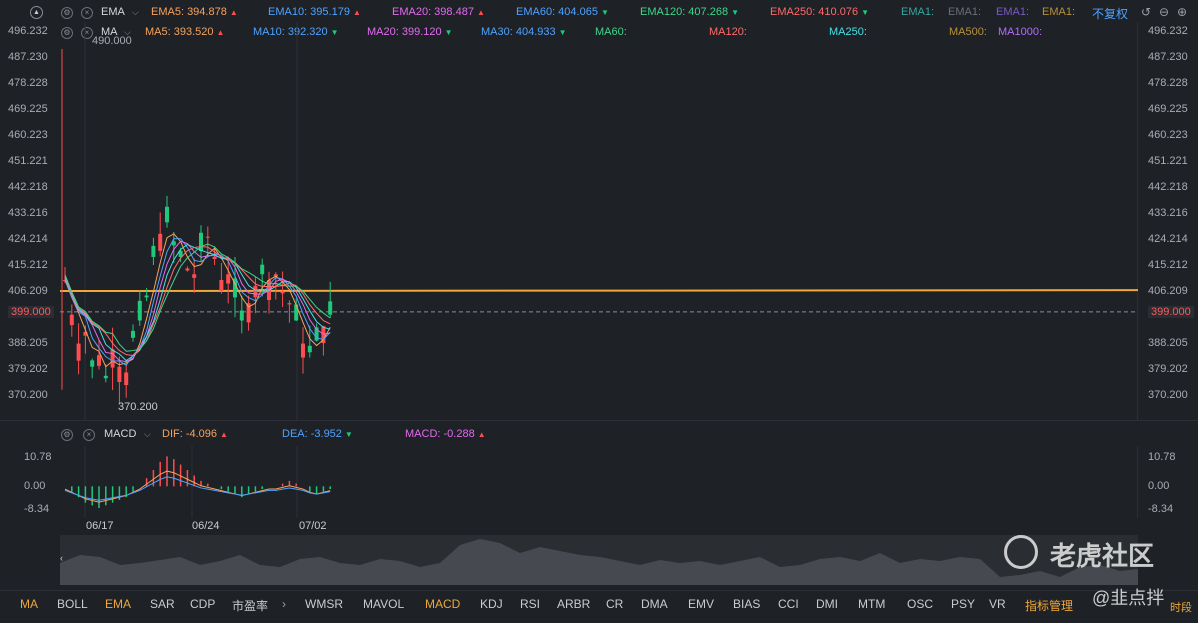  I want to click on legend-item: MA500:, so click(968, 32).